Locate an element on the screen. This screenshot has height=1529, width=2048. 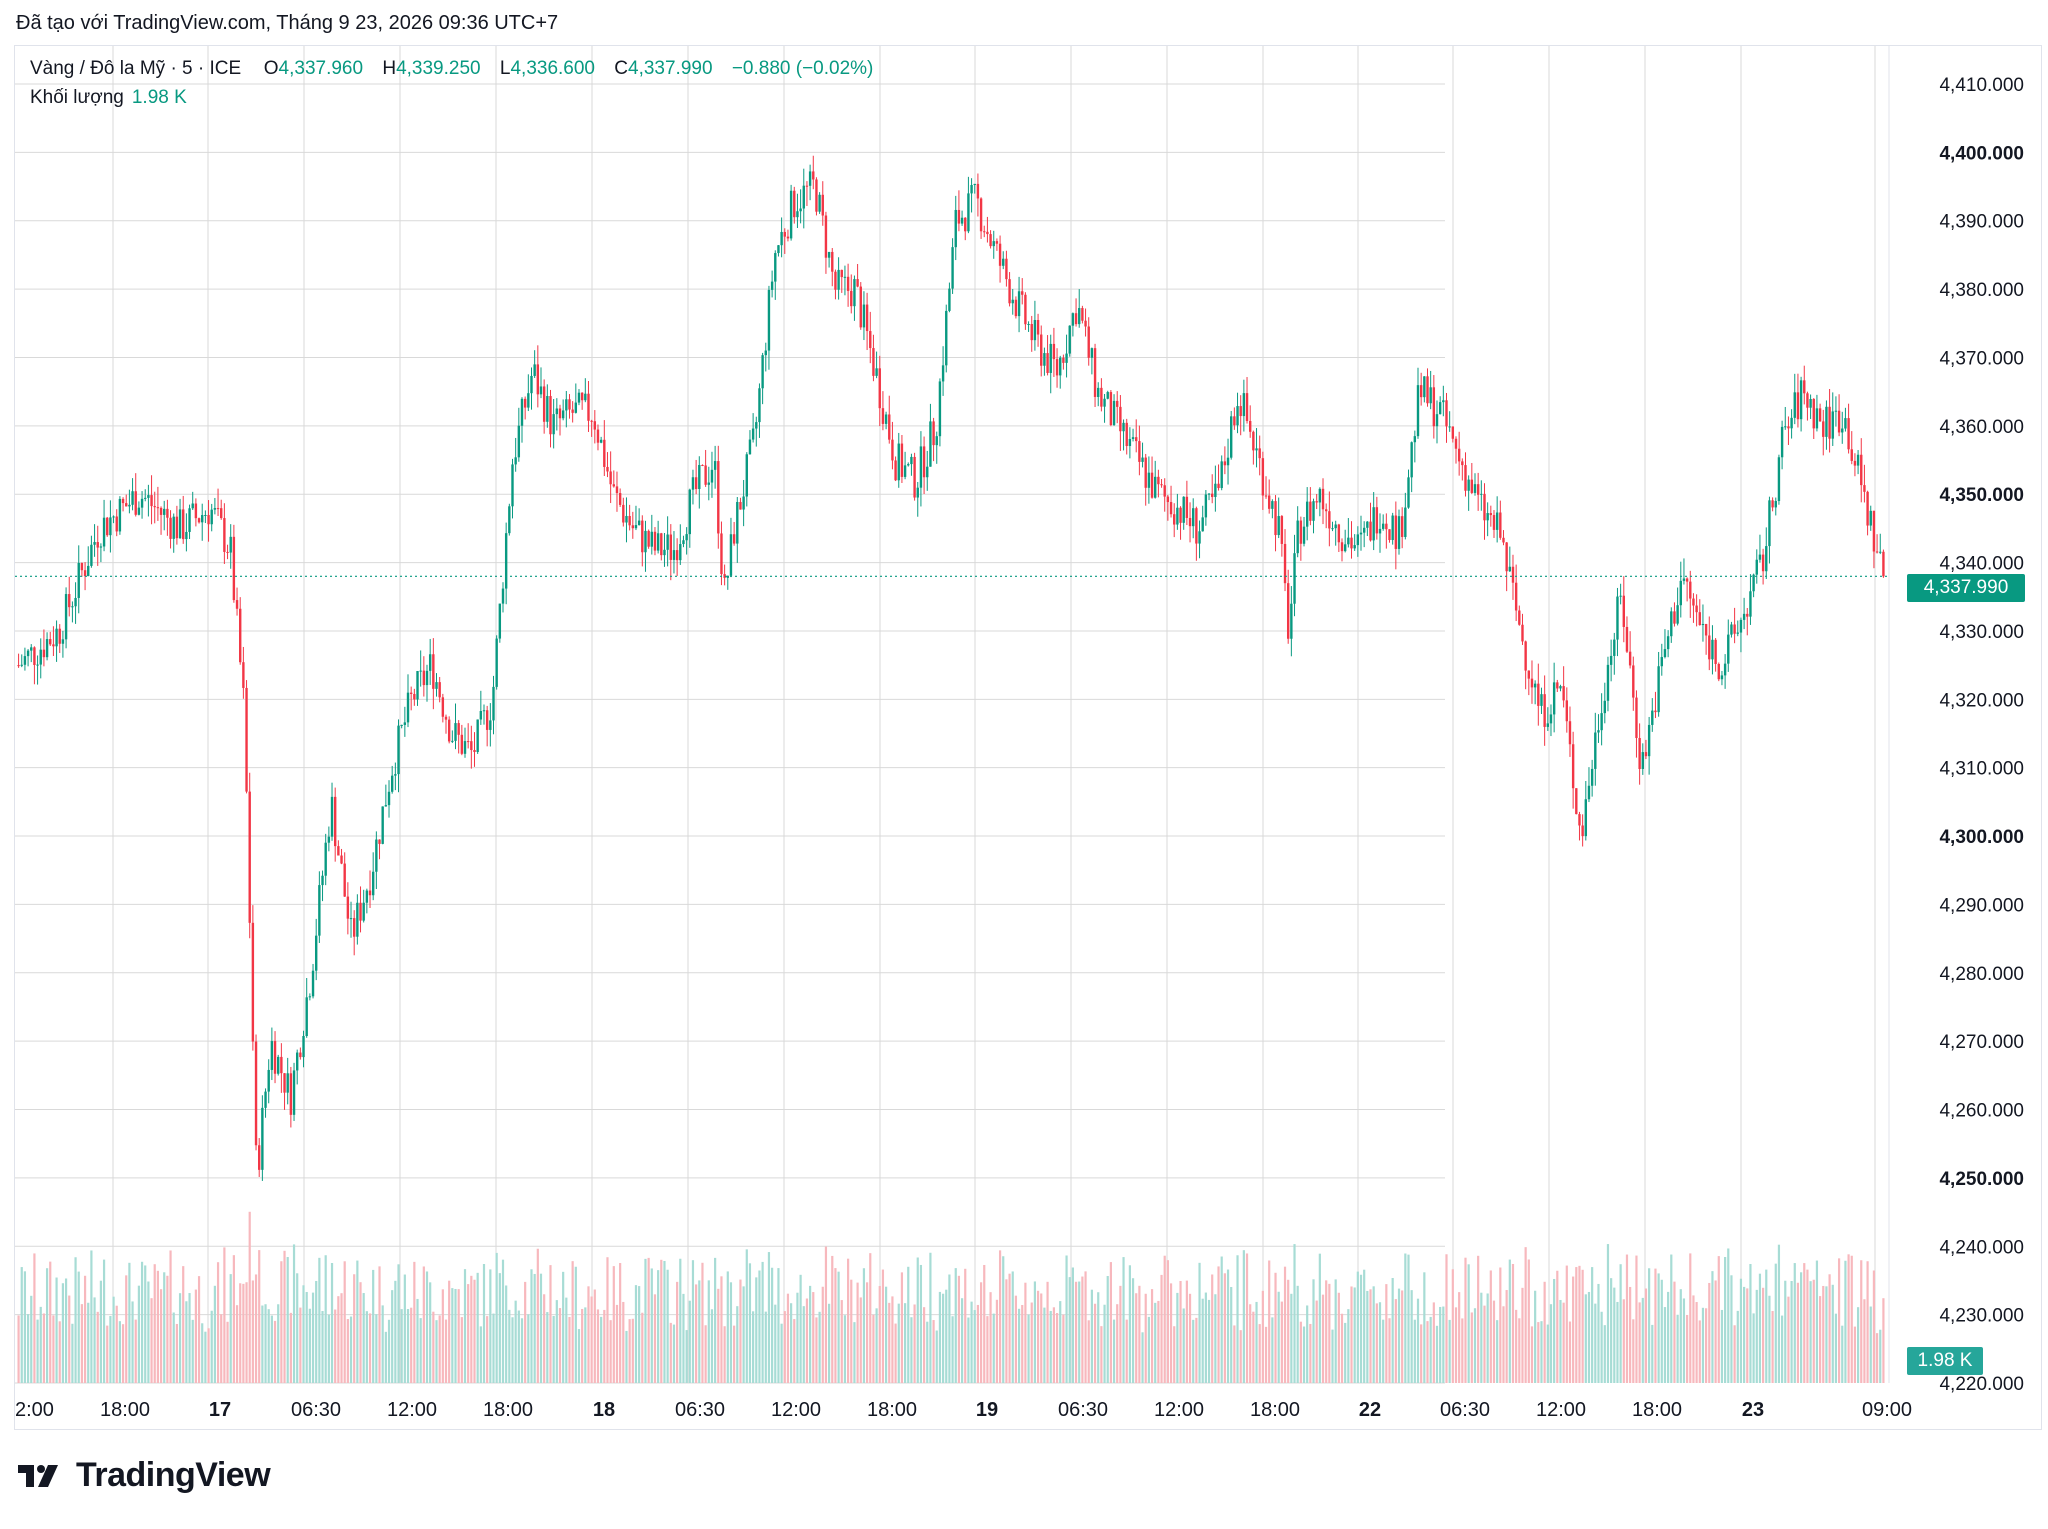
x-tick-label: 17 is located at coordinates (220, 1410).